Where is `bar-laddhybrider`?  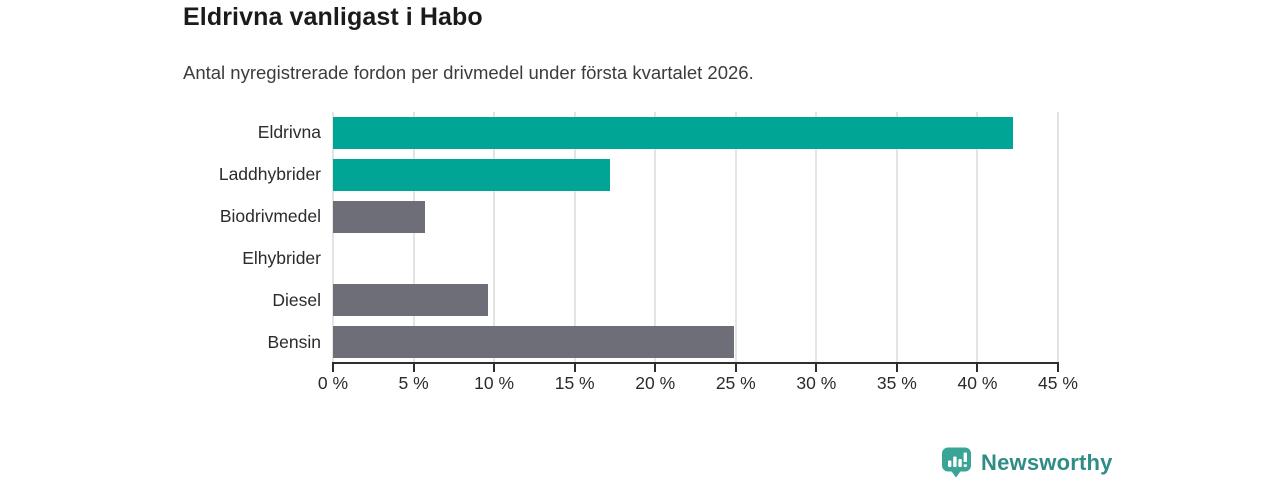
bar-laddhybrider is located at coordinates (472, 174).